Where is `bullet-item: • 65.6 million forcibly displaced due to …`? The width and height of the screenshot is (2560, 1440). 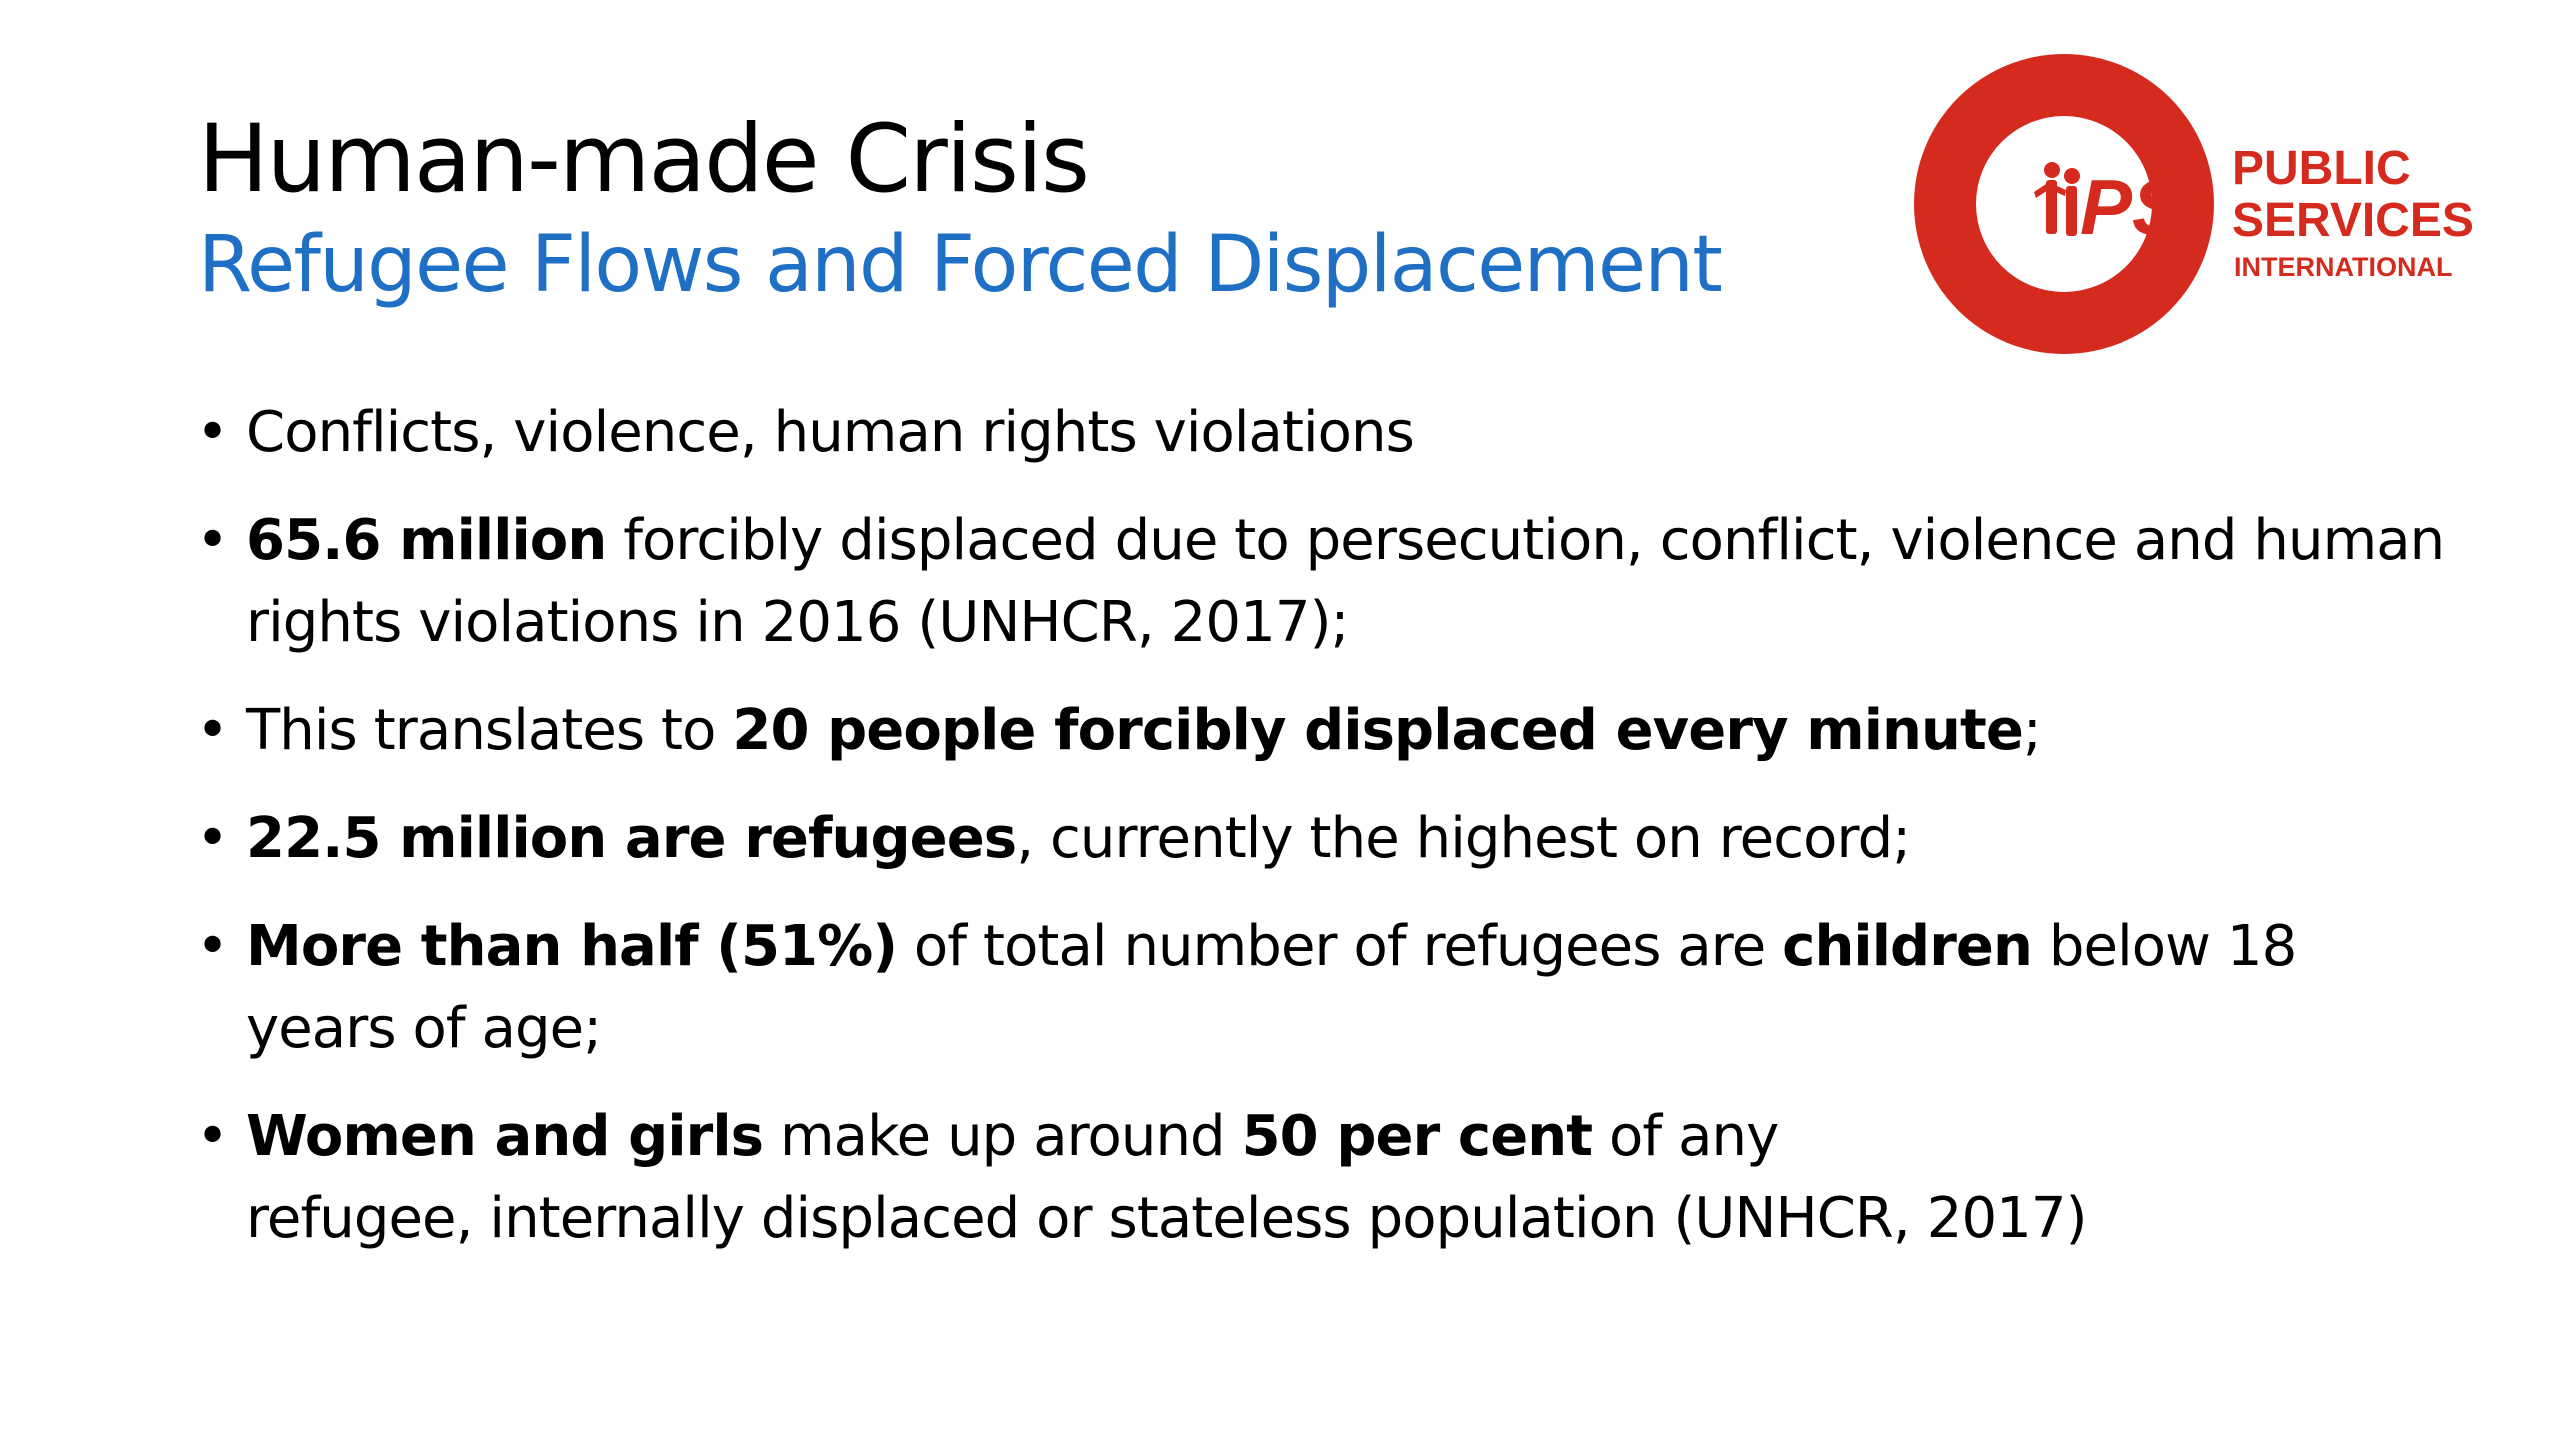 bullet-item: • 65.6 million forcibly displaced due to … is located at coordinates (1326, 582).